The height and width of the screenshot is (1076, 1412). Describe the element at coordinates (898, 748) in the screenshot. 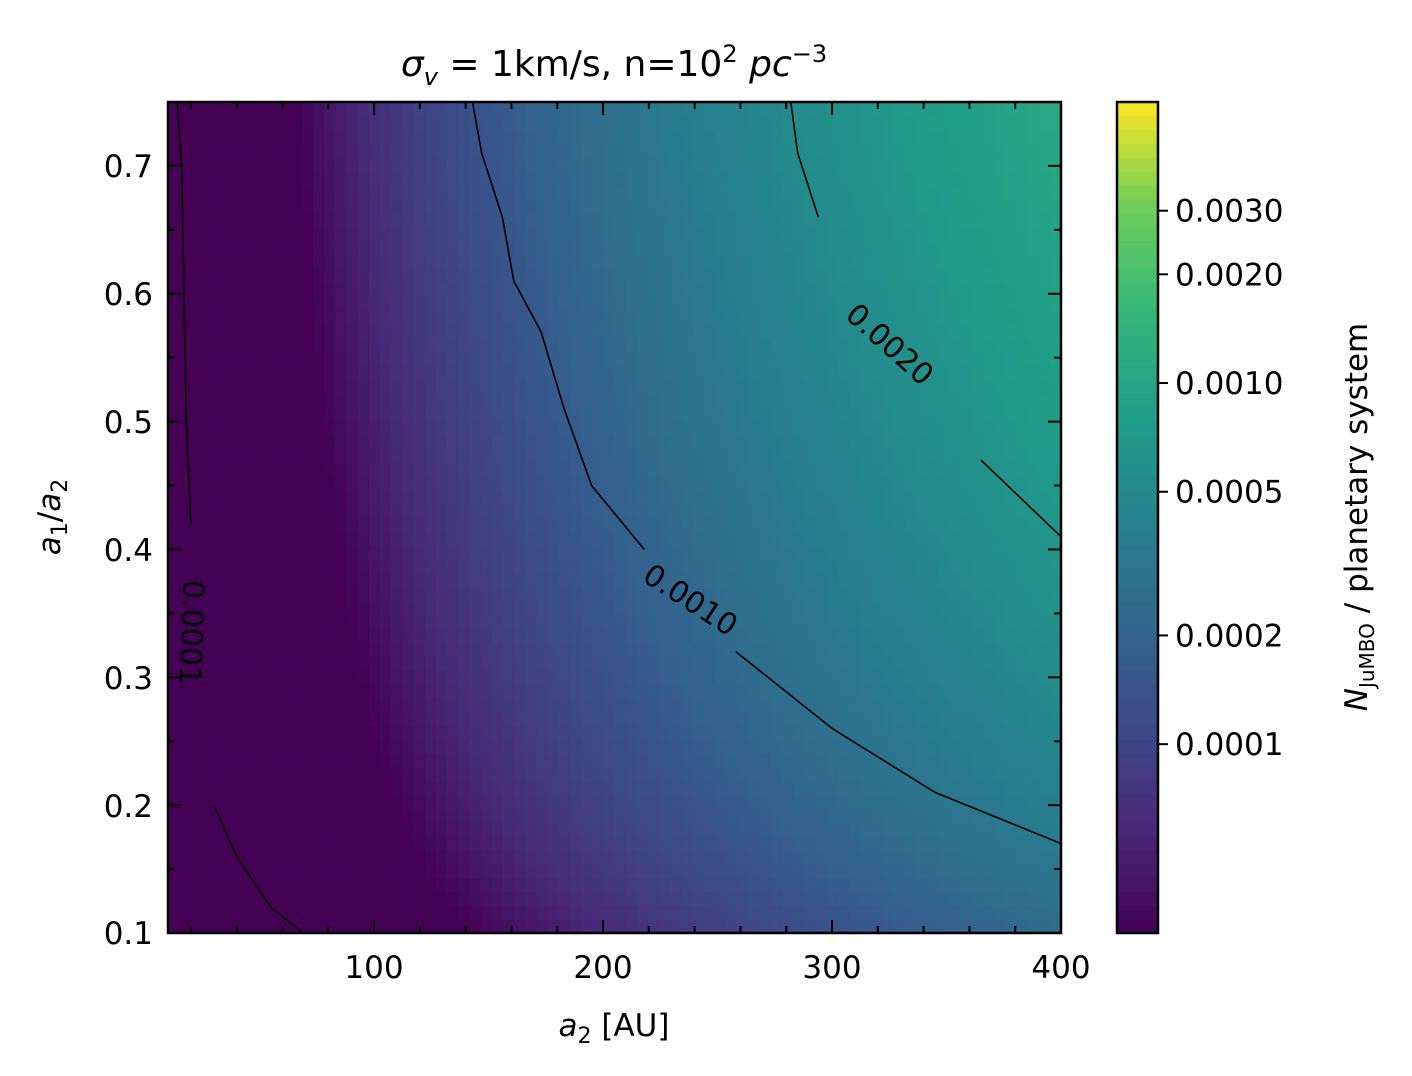

I see `contour-line-0.0010-1` at that location.